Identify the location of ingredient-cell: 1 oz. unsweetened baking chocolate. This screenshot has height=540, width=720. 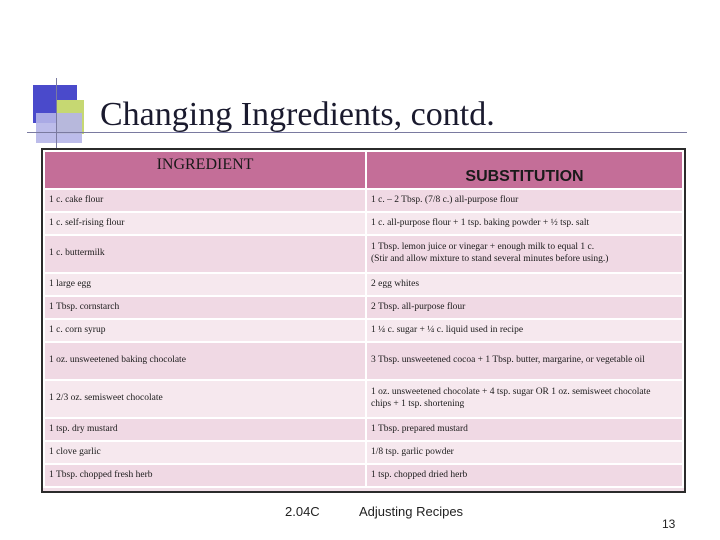
(205, 361).